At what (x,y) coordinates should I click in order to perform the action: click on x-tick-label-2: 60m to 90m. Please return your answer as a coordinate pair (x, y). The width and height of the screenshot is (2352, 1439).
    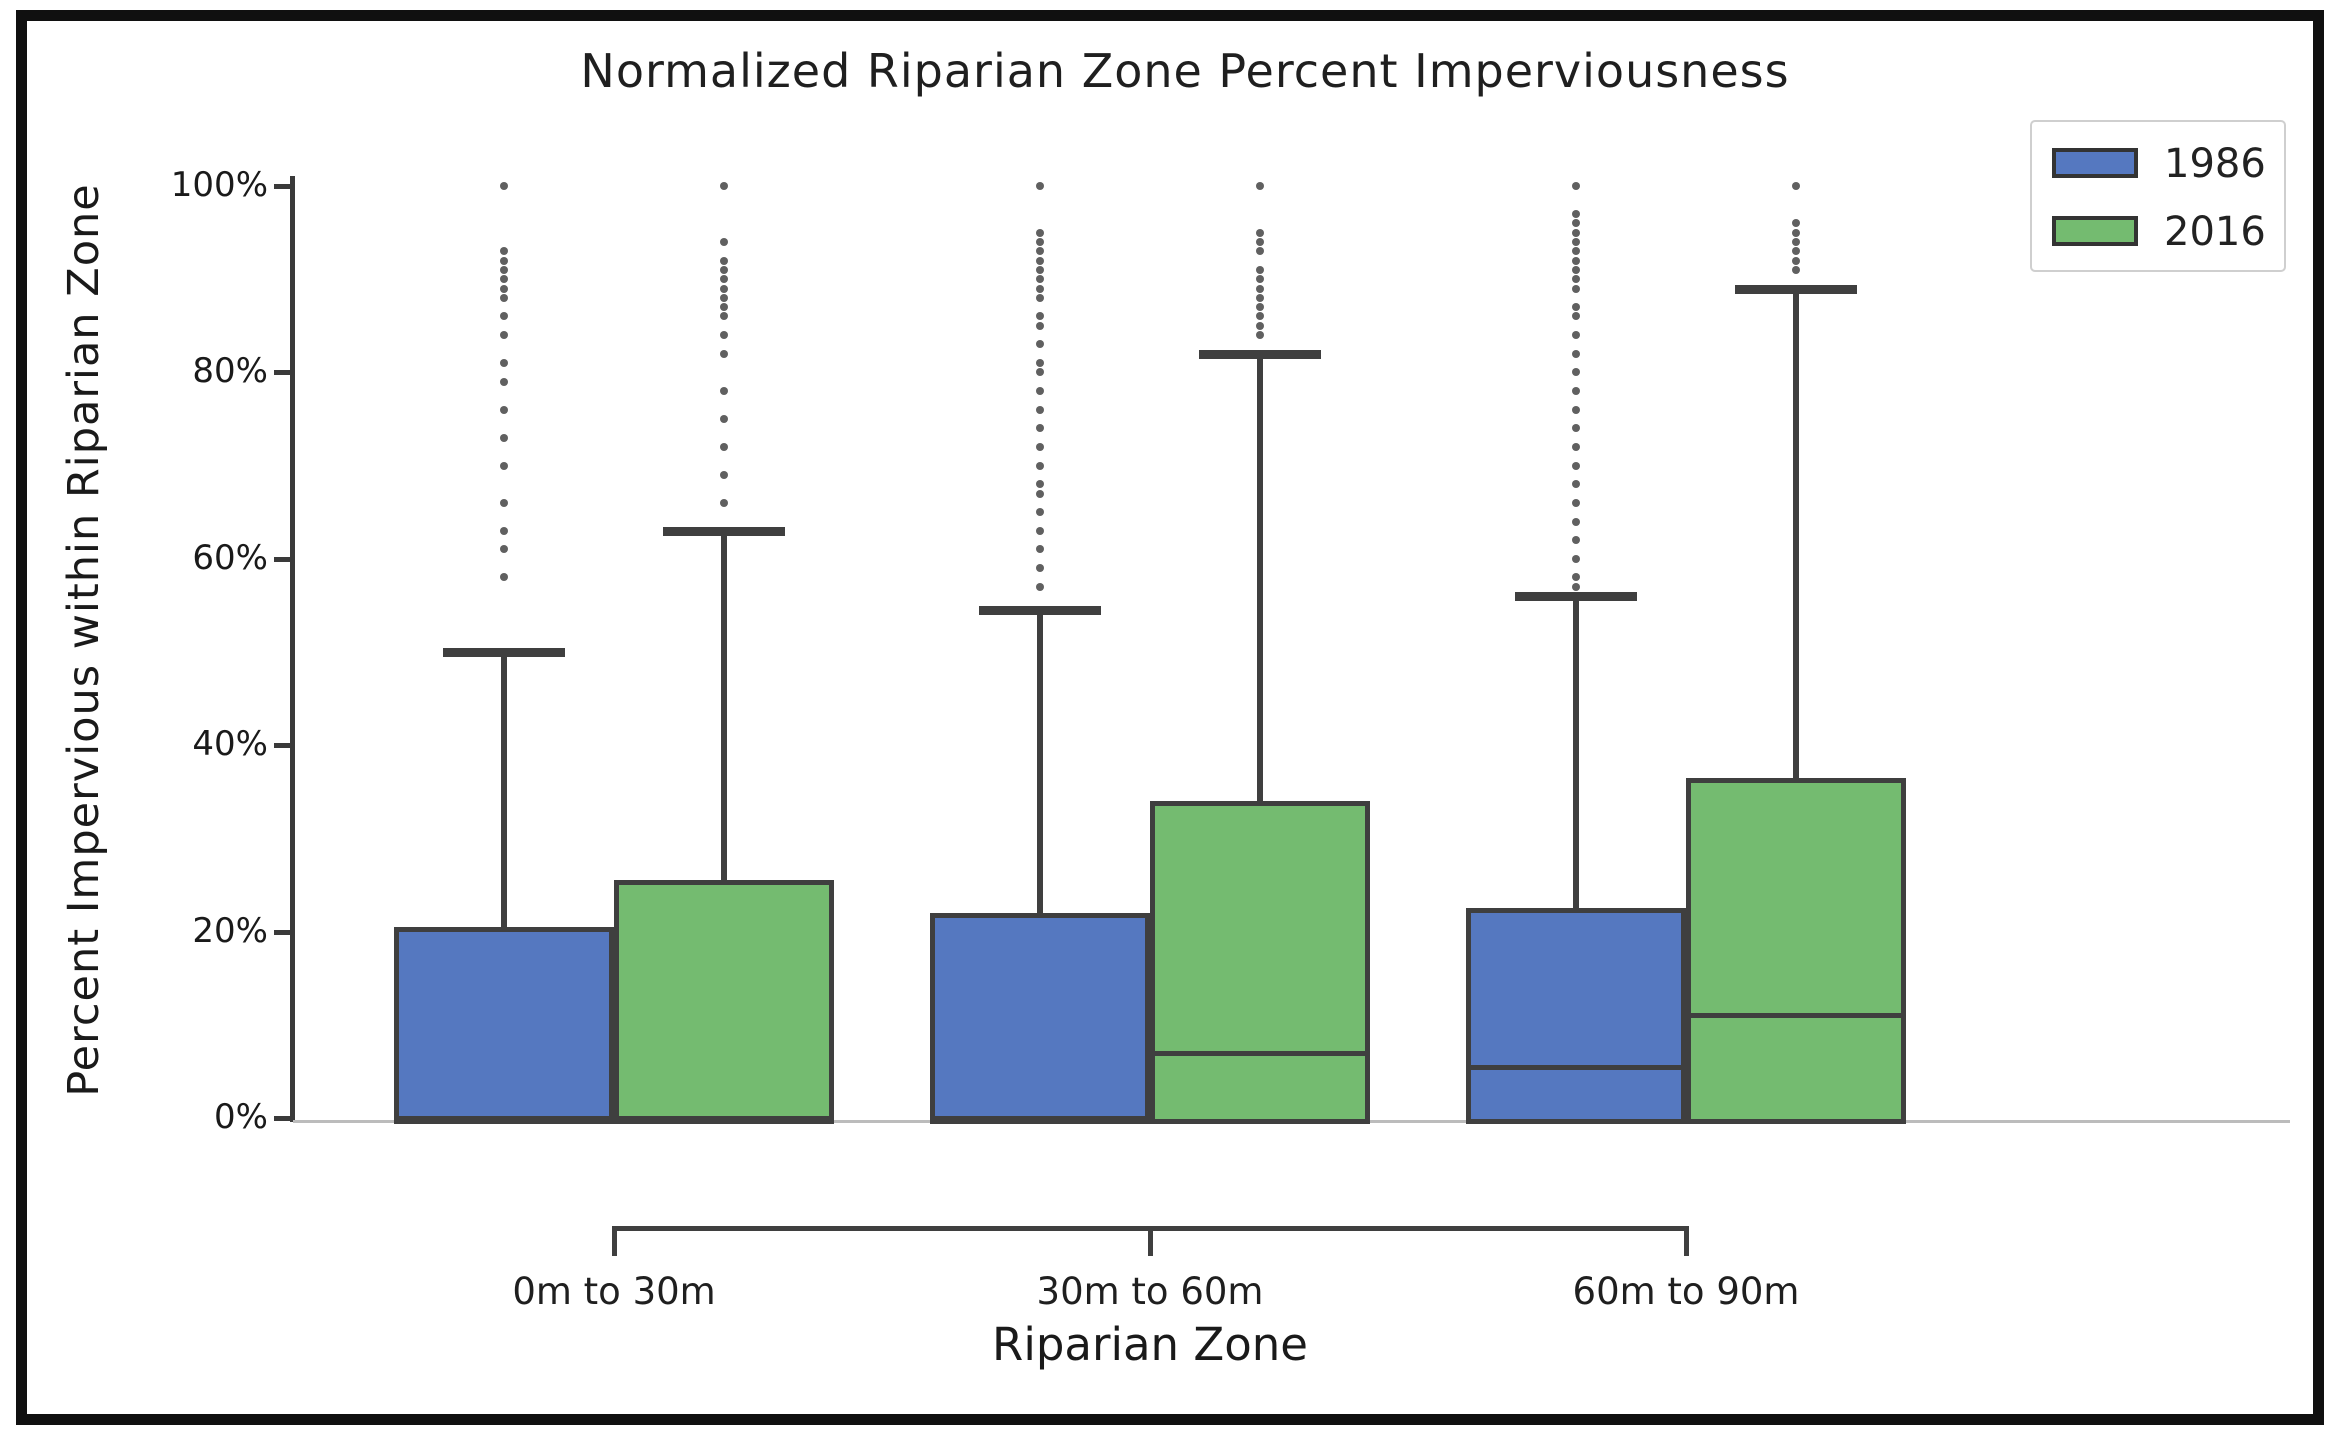
    Looking at the image, I should click on (1686, 1291).